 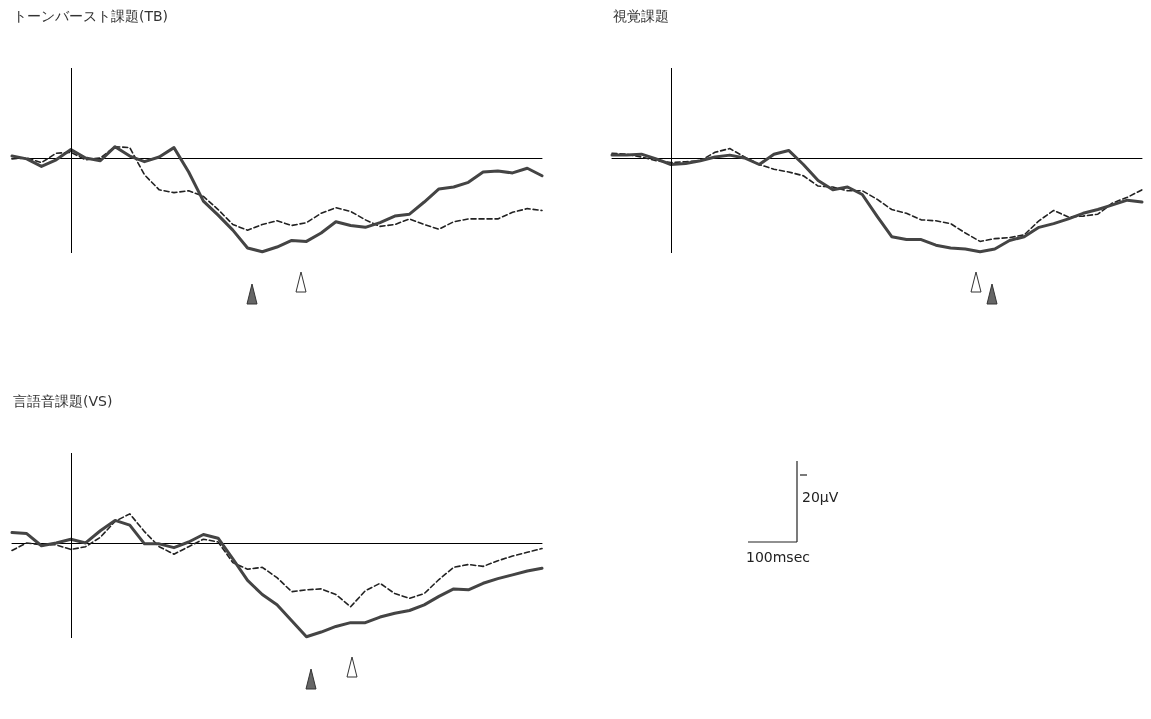 What do you see at coordinates (91, 16) in the screenshot?
I see `chart-title: トーンバースト課題(TB)` at bounding box center [91, 16].